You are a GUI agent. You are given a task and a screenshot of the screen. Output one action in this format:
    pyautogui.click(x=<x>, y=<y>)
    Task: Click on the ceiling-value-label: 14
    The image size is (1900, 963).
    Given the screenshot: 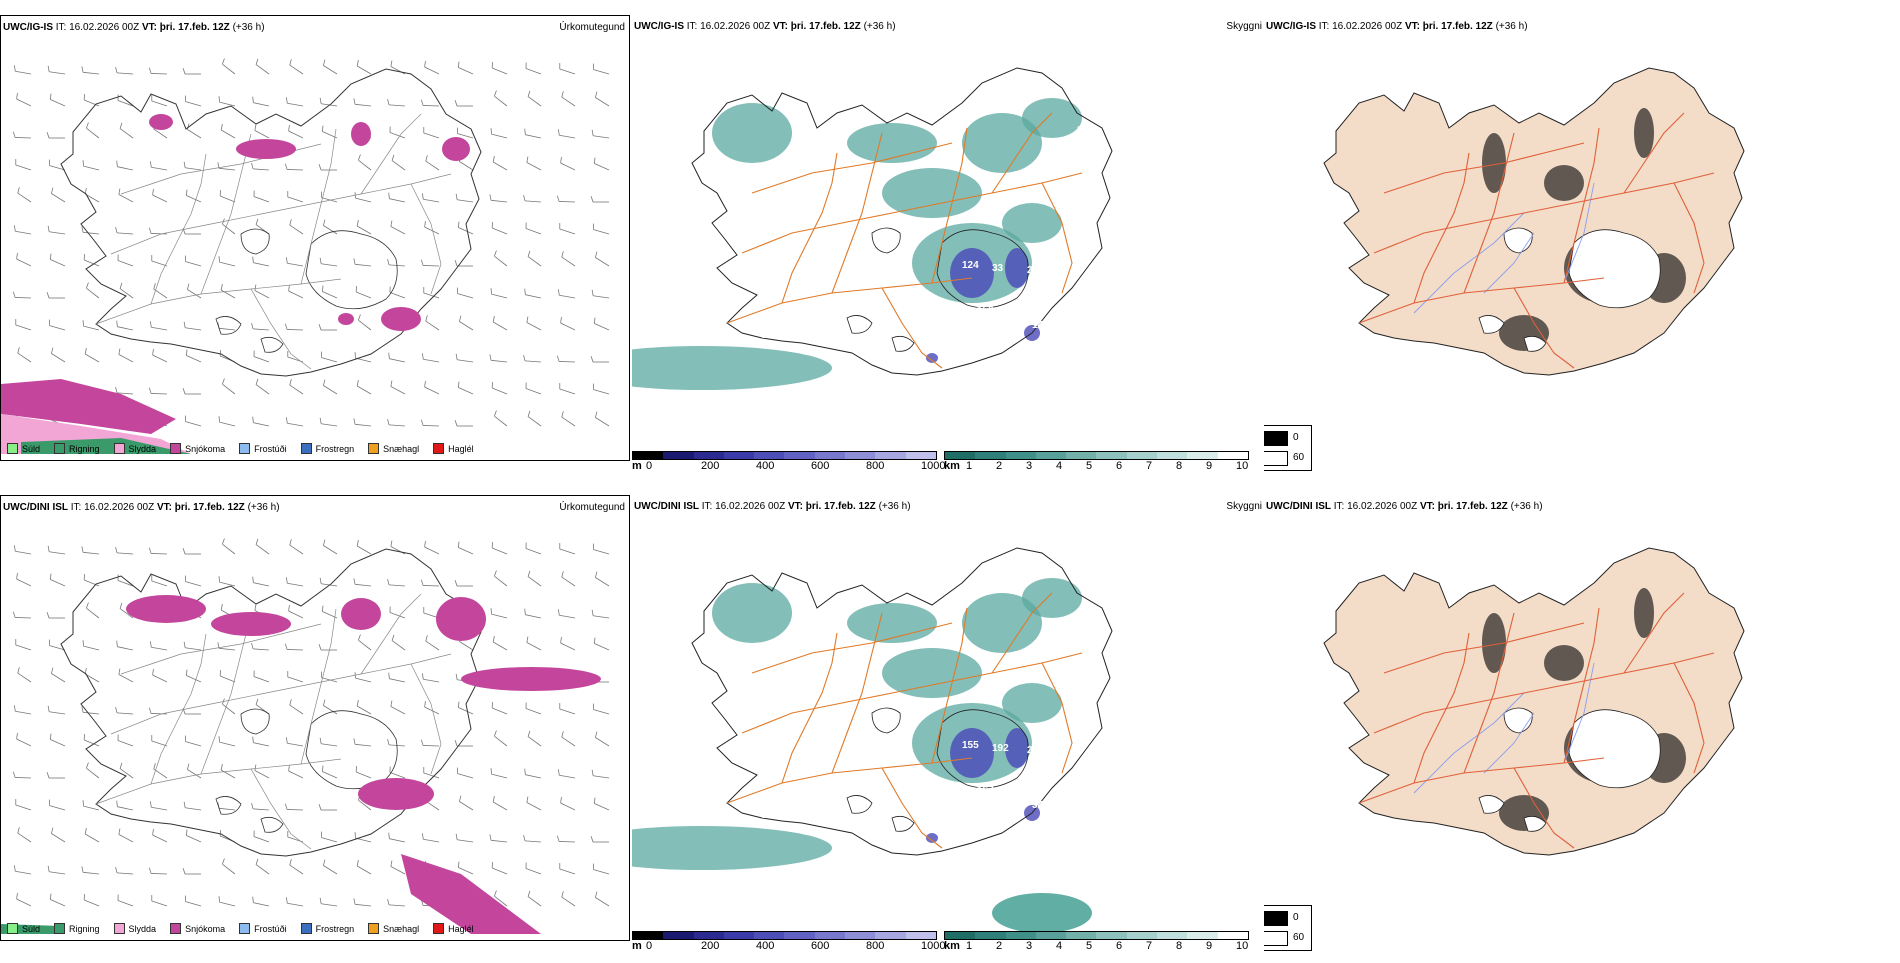 What is the action you would take?
    pyautogui.click(x=1038, y=325)
    